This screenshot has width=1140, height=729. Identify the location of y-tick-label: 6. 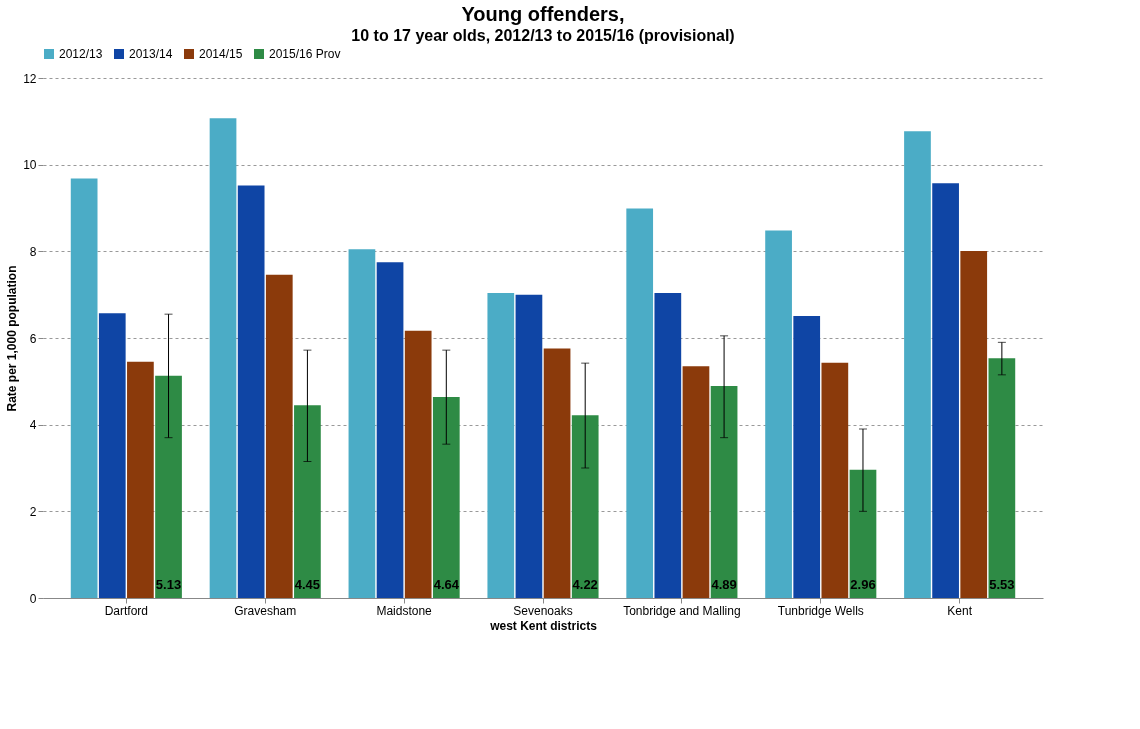
(33, 338).